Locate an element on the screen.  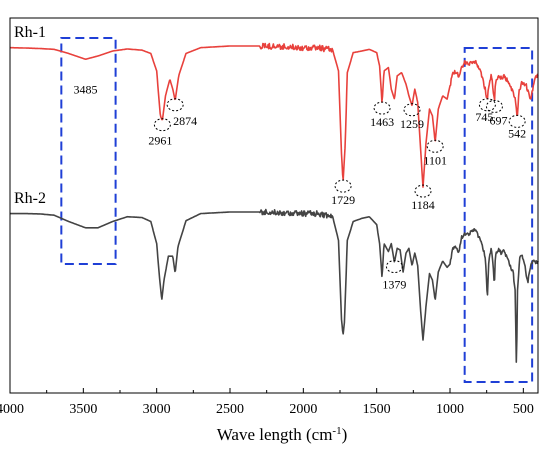
series-label-rh-1: Rh-1 is located at coordinates (30, 32).